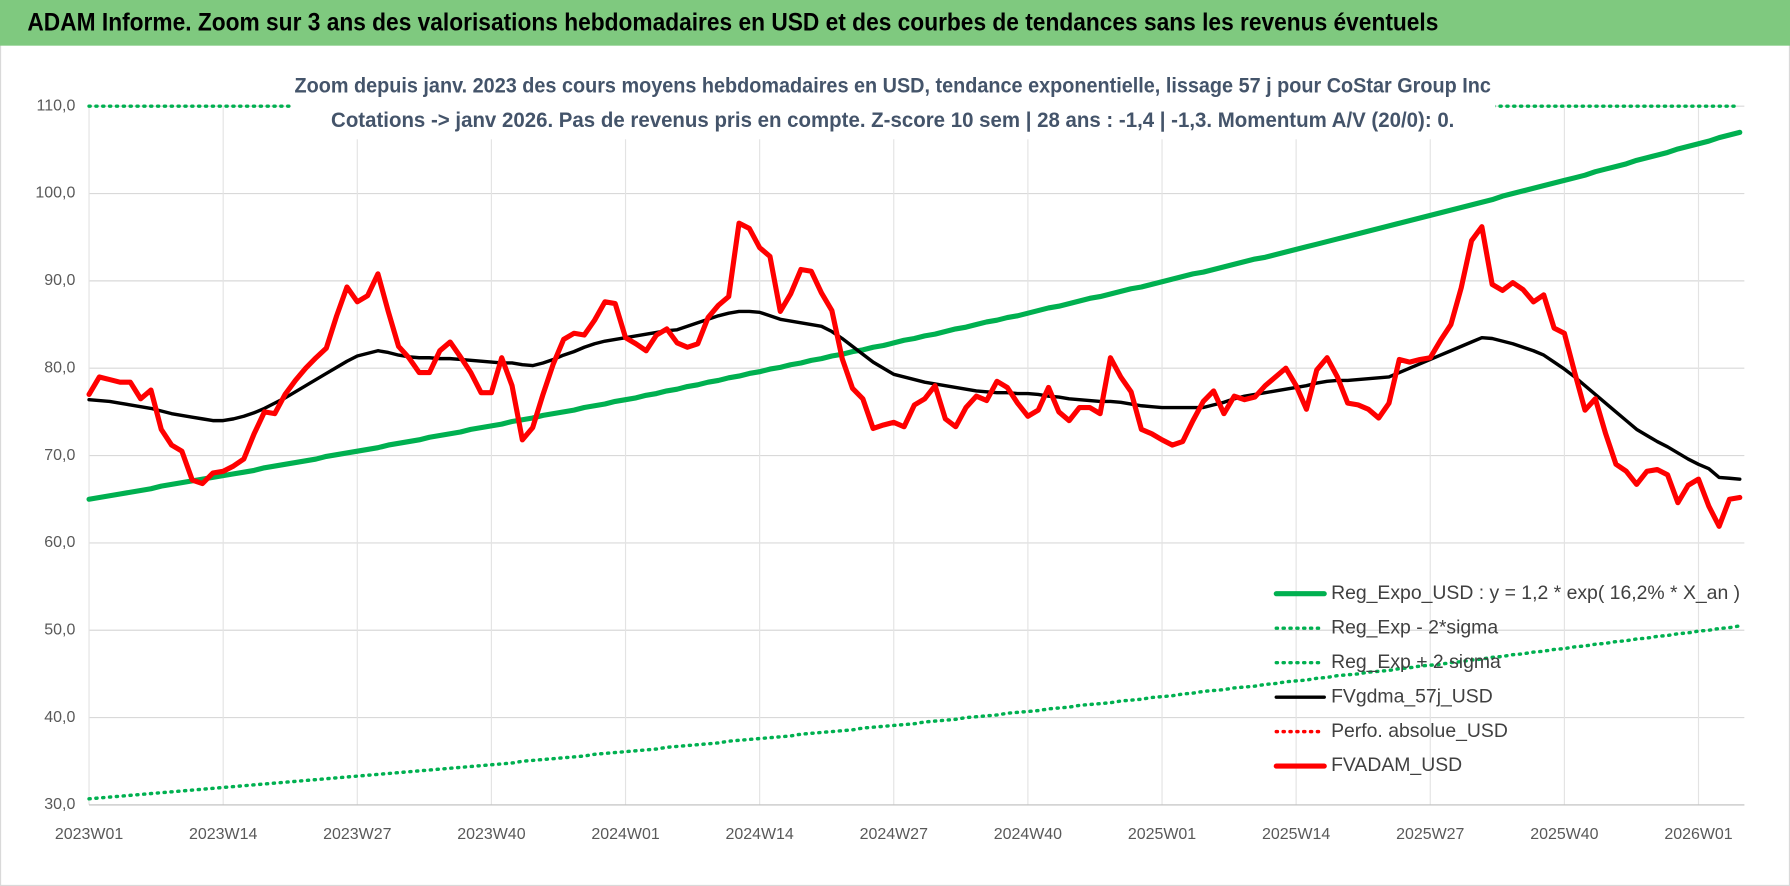 Image resolution: width=1790 pixels, height=886 pixels. I want to click on x-tick-label: 2023W14, so click(223, 834).